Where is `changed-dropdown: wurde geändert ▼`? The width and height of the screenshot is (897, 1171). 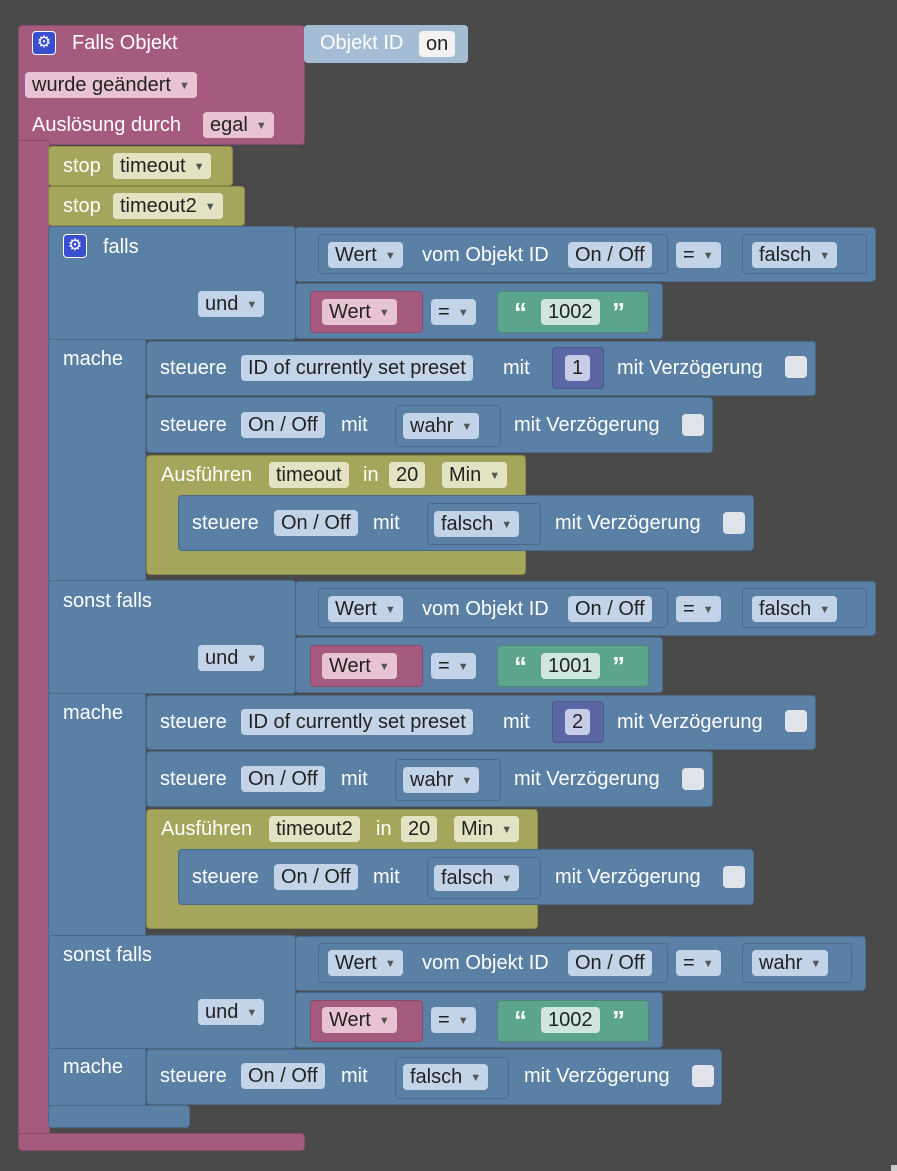
changed-dropdown: wurde geändert ▼ is located at coordinates (111, 85).